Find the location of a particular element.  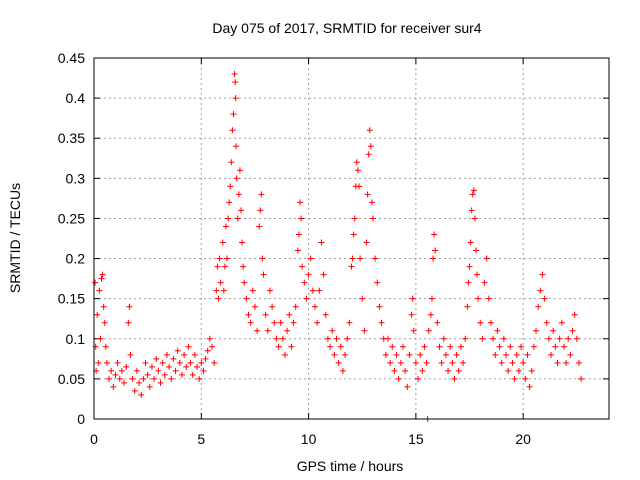

y-tick-label: 0.05 is located at coordinates (71, 379).